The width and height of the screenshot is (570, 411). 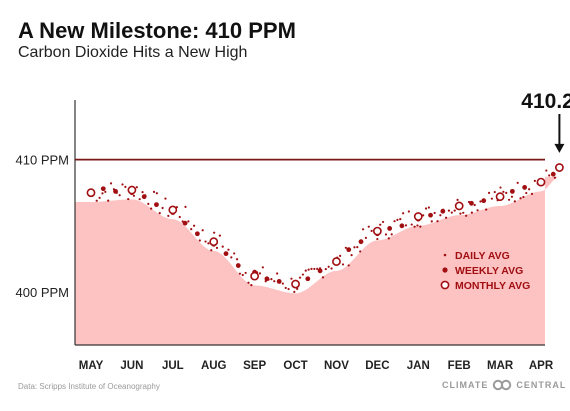 What do you see at coordinates (131, 366) in the screenshot?
I see `x-tick-label: JUN` at bounding box center [131, 366].